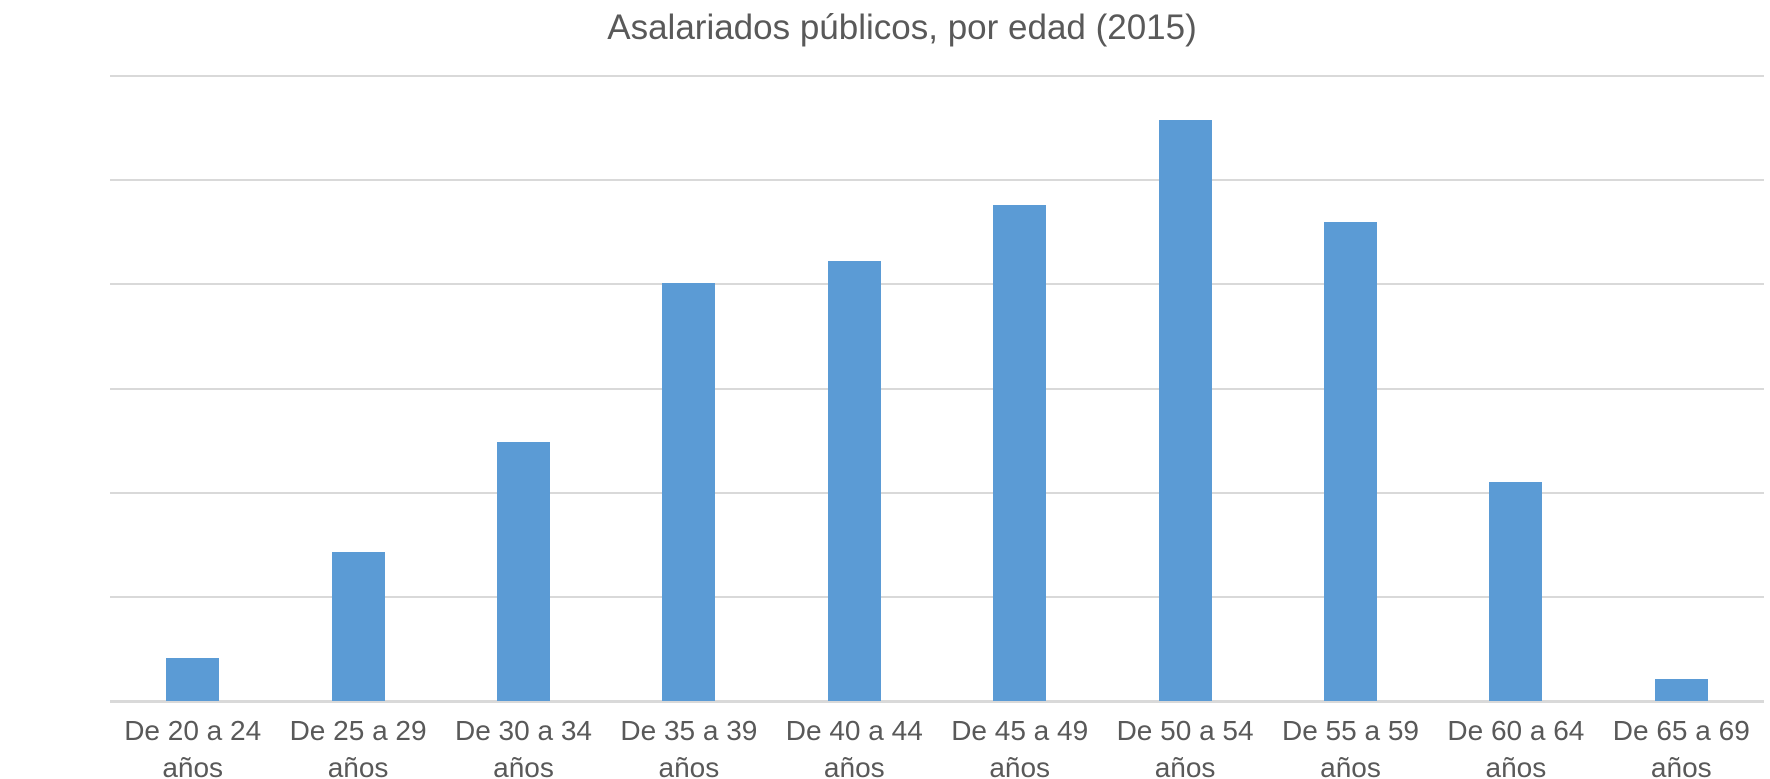  Describe the element at coordinates (358, 747) in the screenshot. I see `x-axis-tick-label: De 25 a 29 años` at that location.